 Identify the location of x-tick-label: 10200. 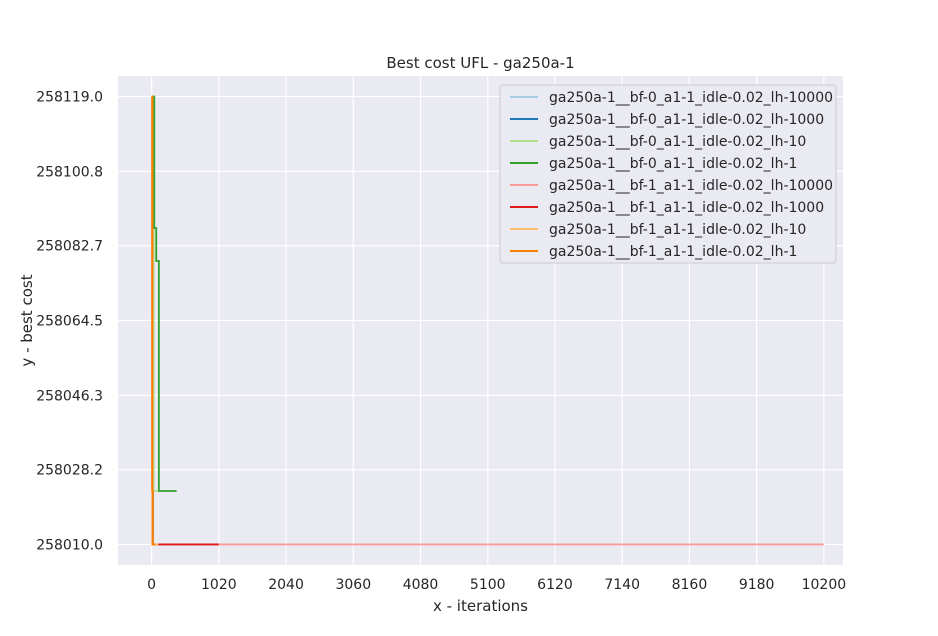
(824, 585).